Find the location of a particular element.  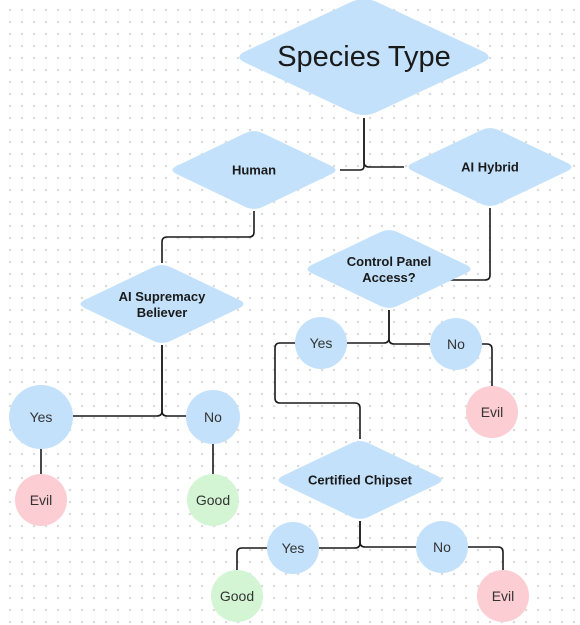

node-chip-yes: Yes is located at coordinates (293, 548).